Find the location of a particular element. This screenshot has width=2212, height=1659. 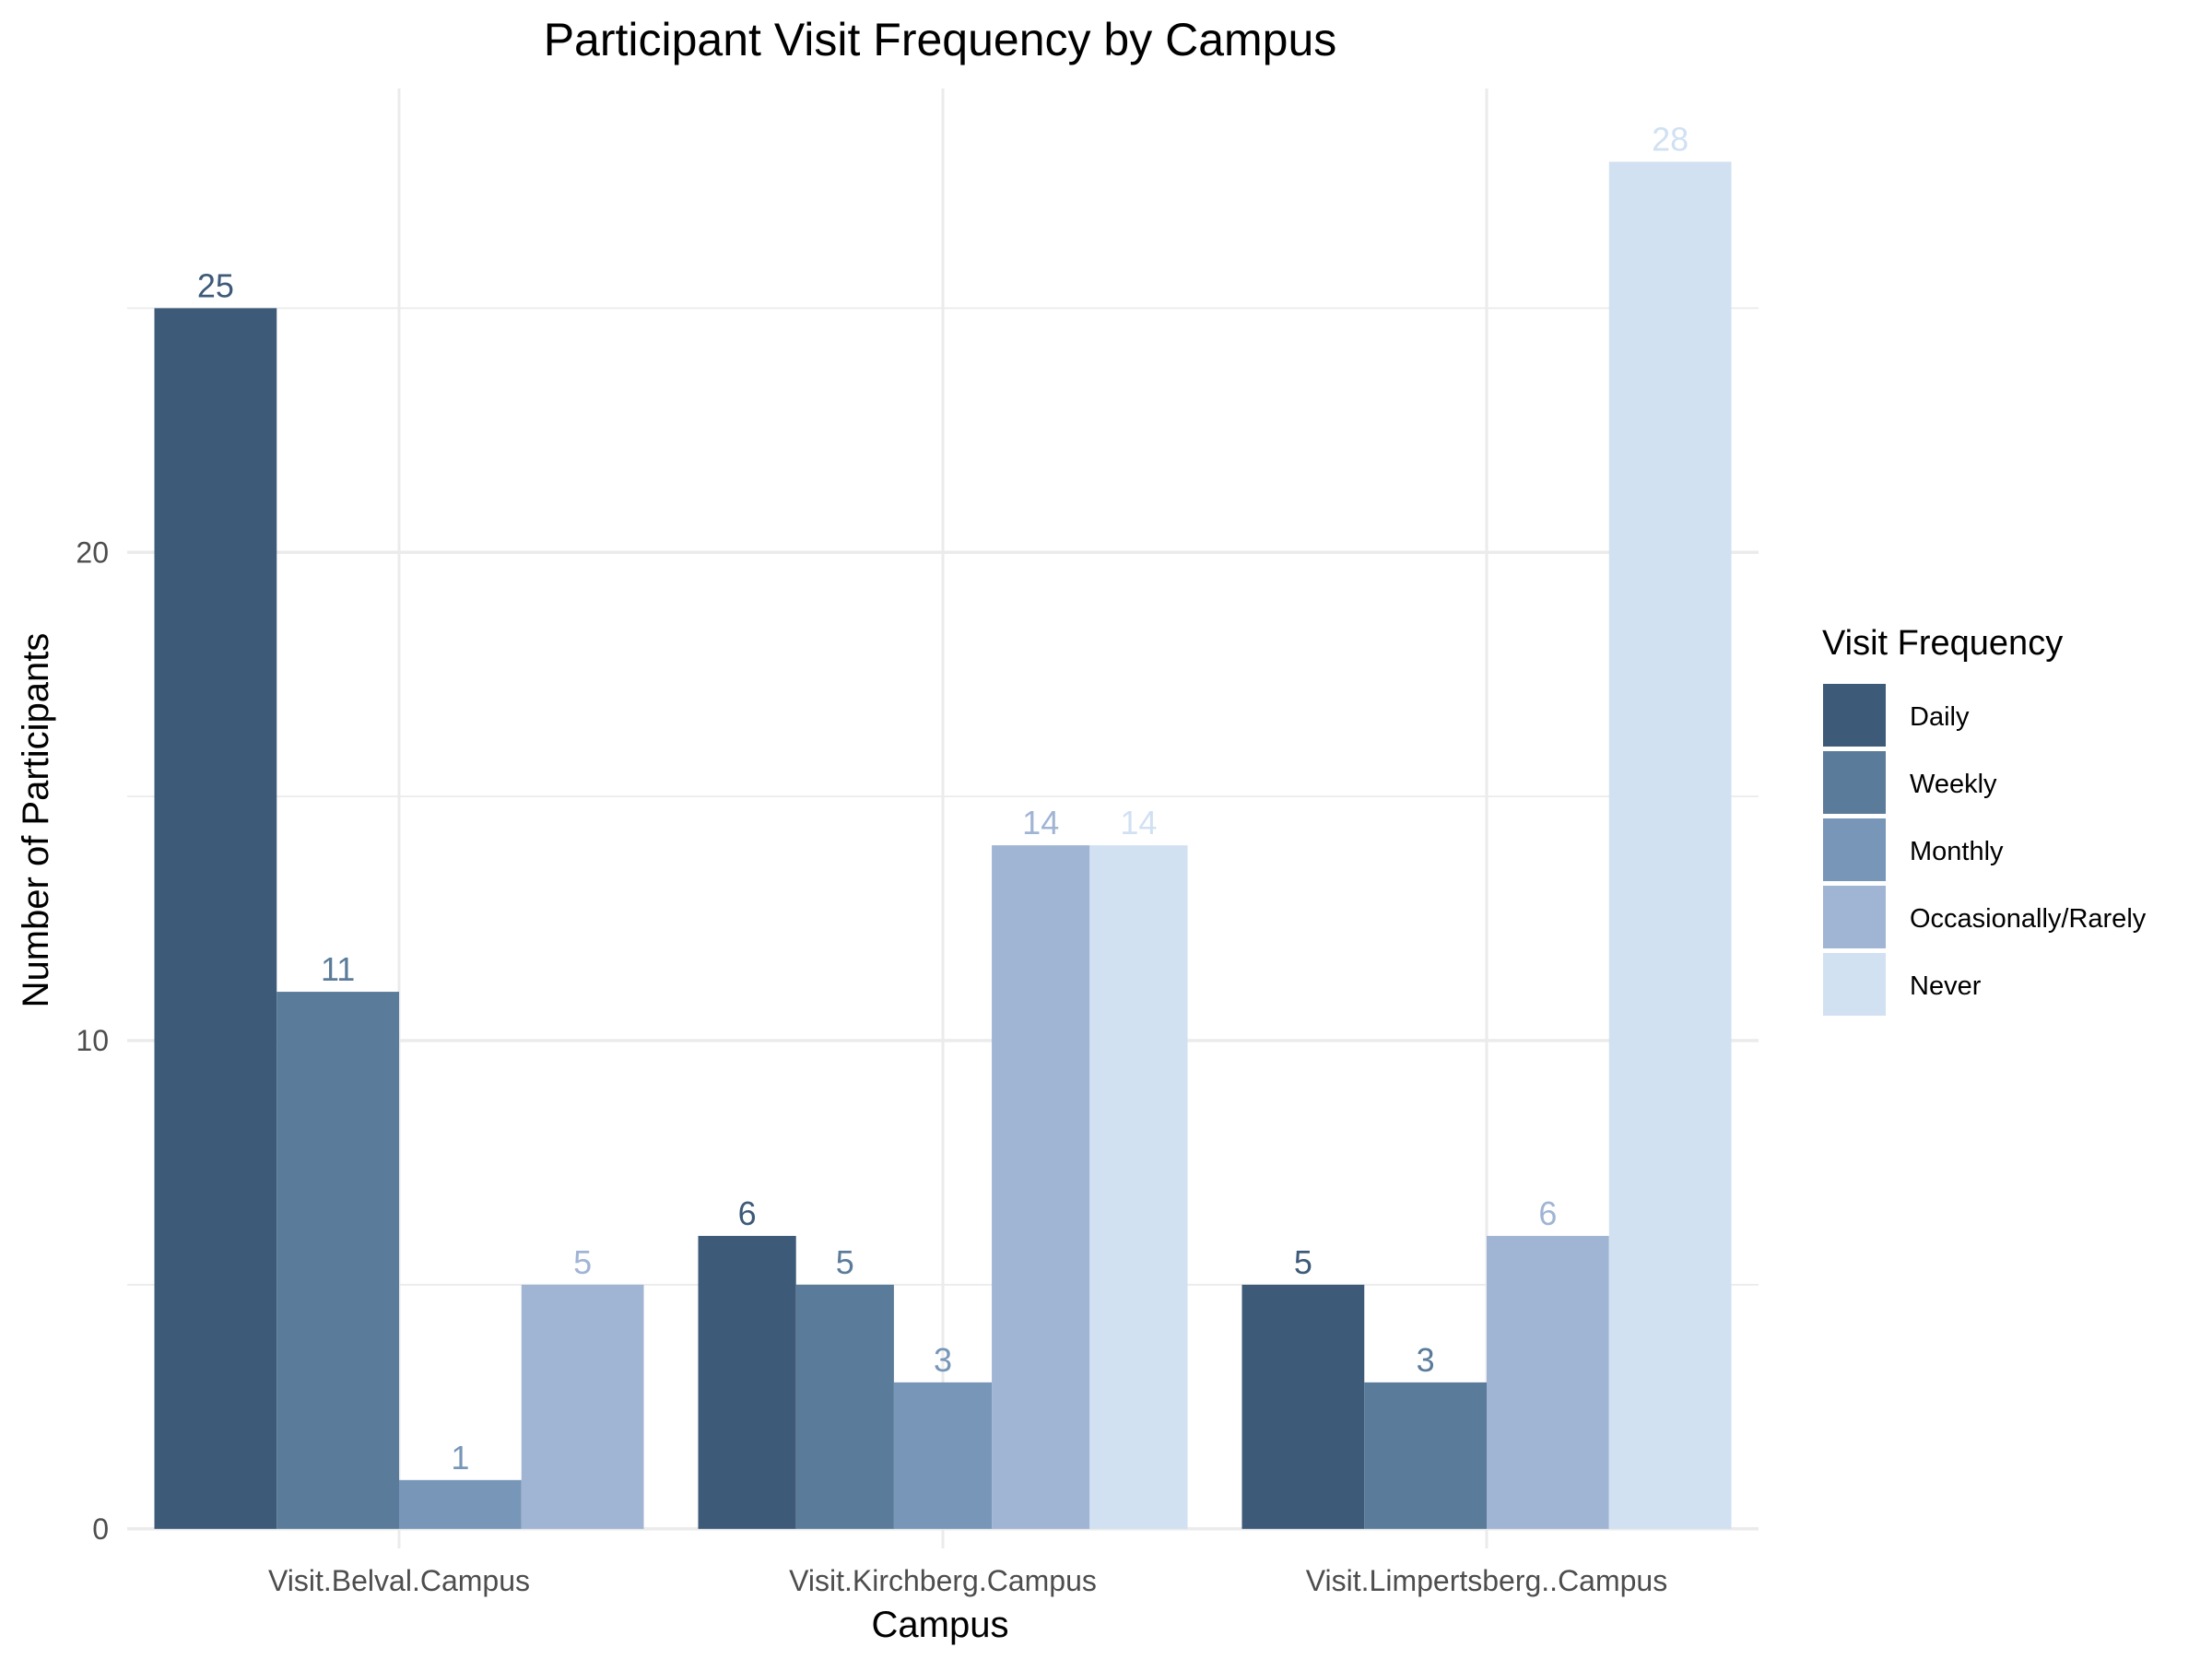

bar-value-label: 11 is located at coordinates (338, 969).